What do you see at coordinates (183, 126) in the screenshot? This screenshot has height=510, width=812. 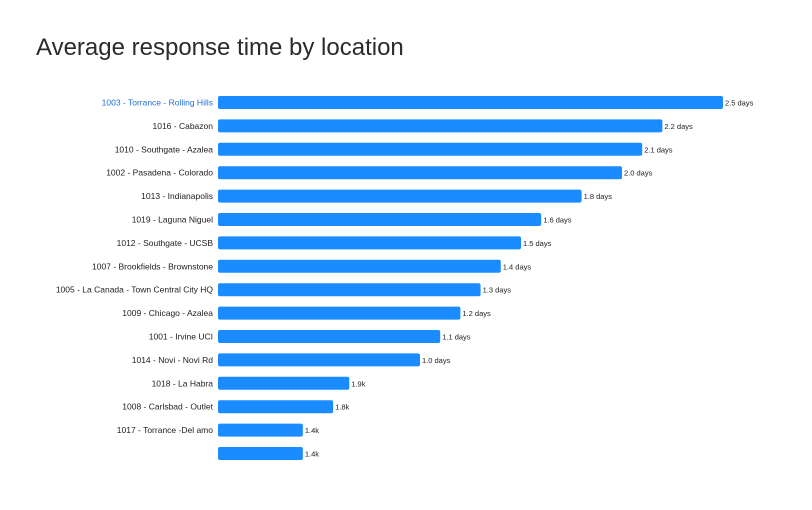 I see `category-label-1: 1016 - Cabazon` at bounding box center [183, 126].